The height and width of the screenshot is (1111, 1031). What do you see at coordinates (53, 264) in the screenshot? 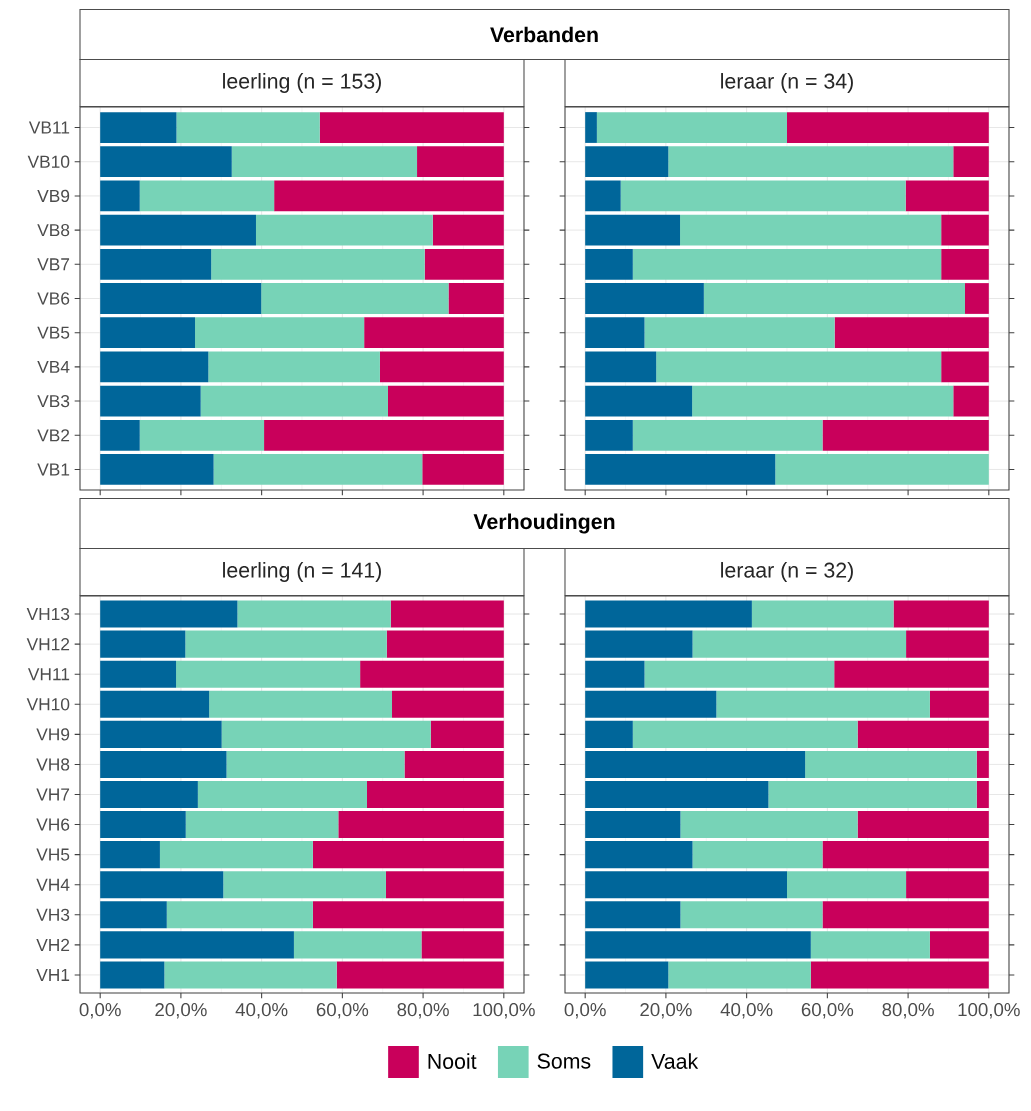
I see `y-tick-label: VB7` at bounding box center [53, 264].